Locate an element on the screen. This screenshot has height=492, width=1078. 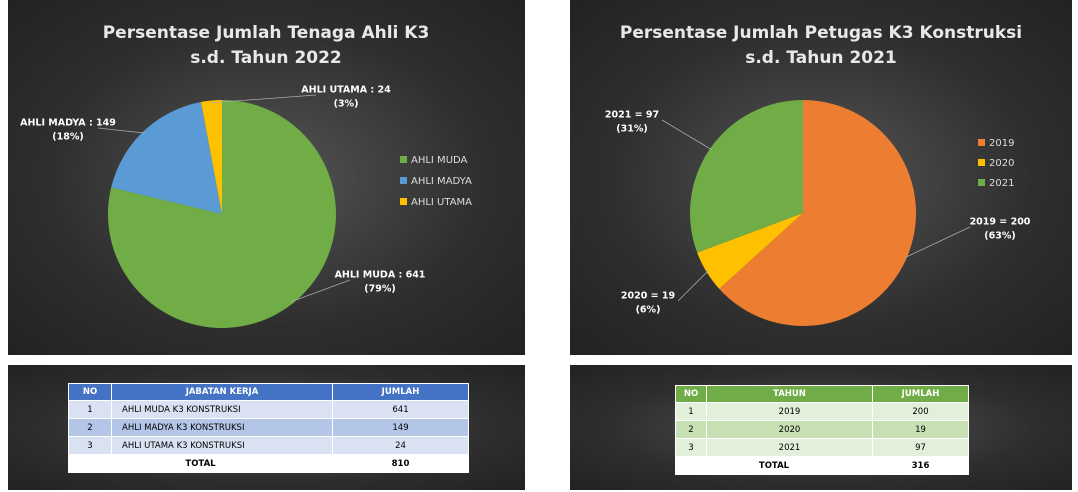
cell: 97 is located at coordinates (920, 447).